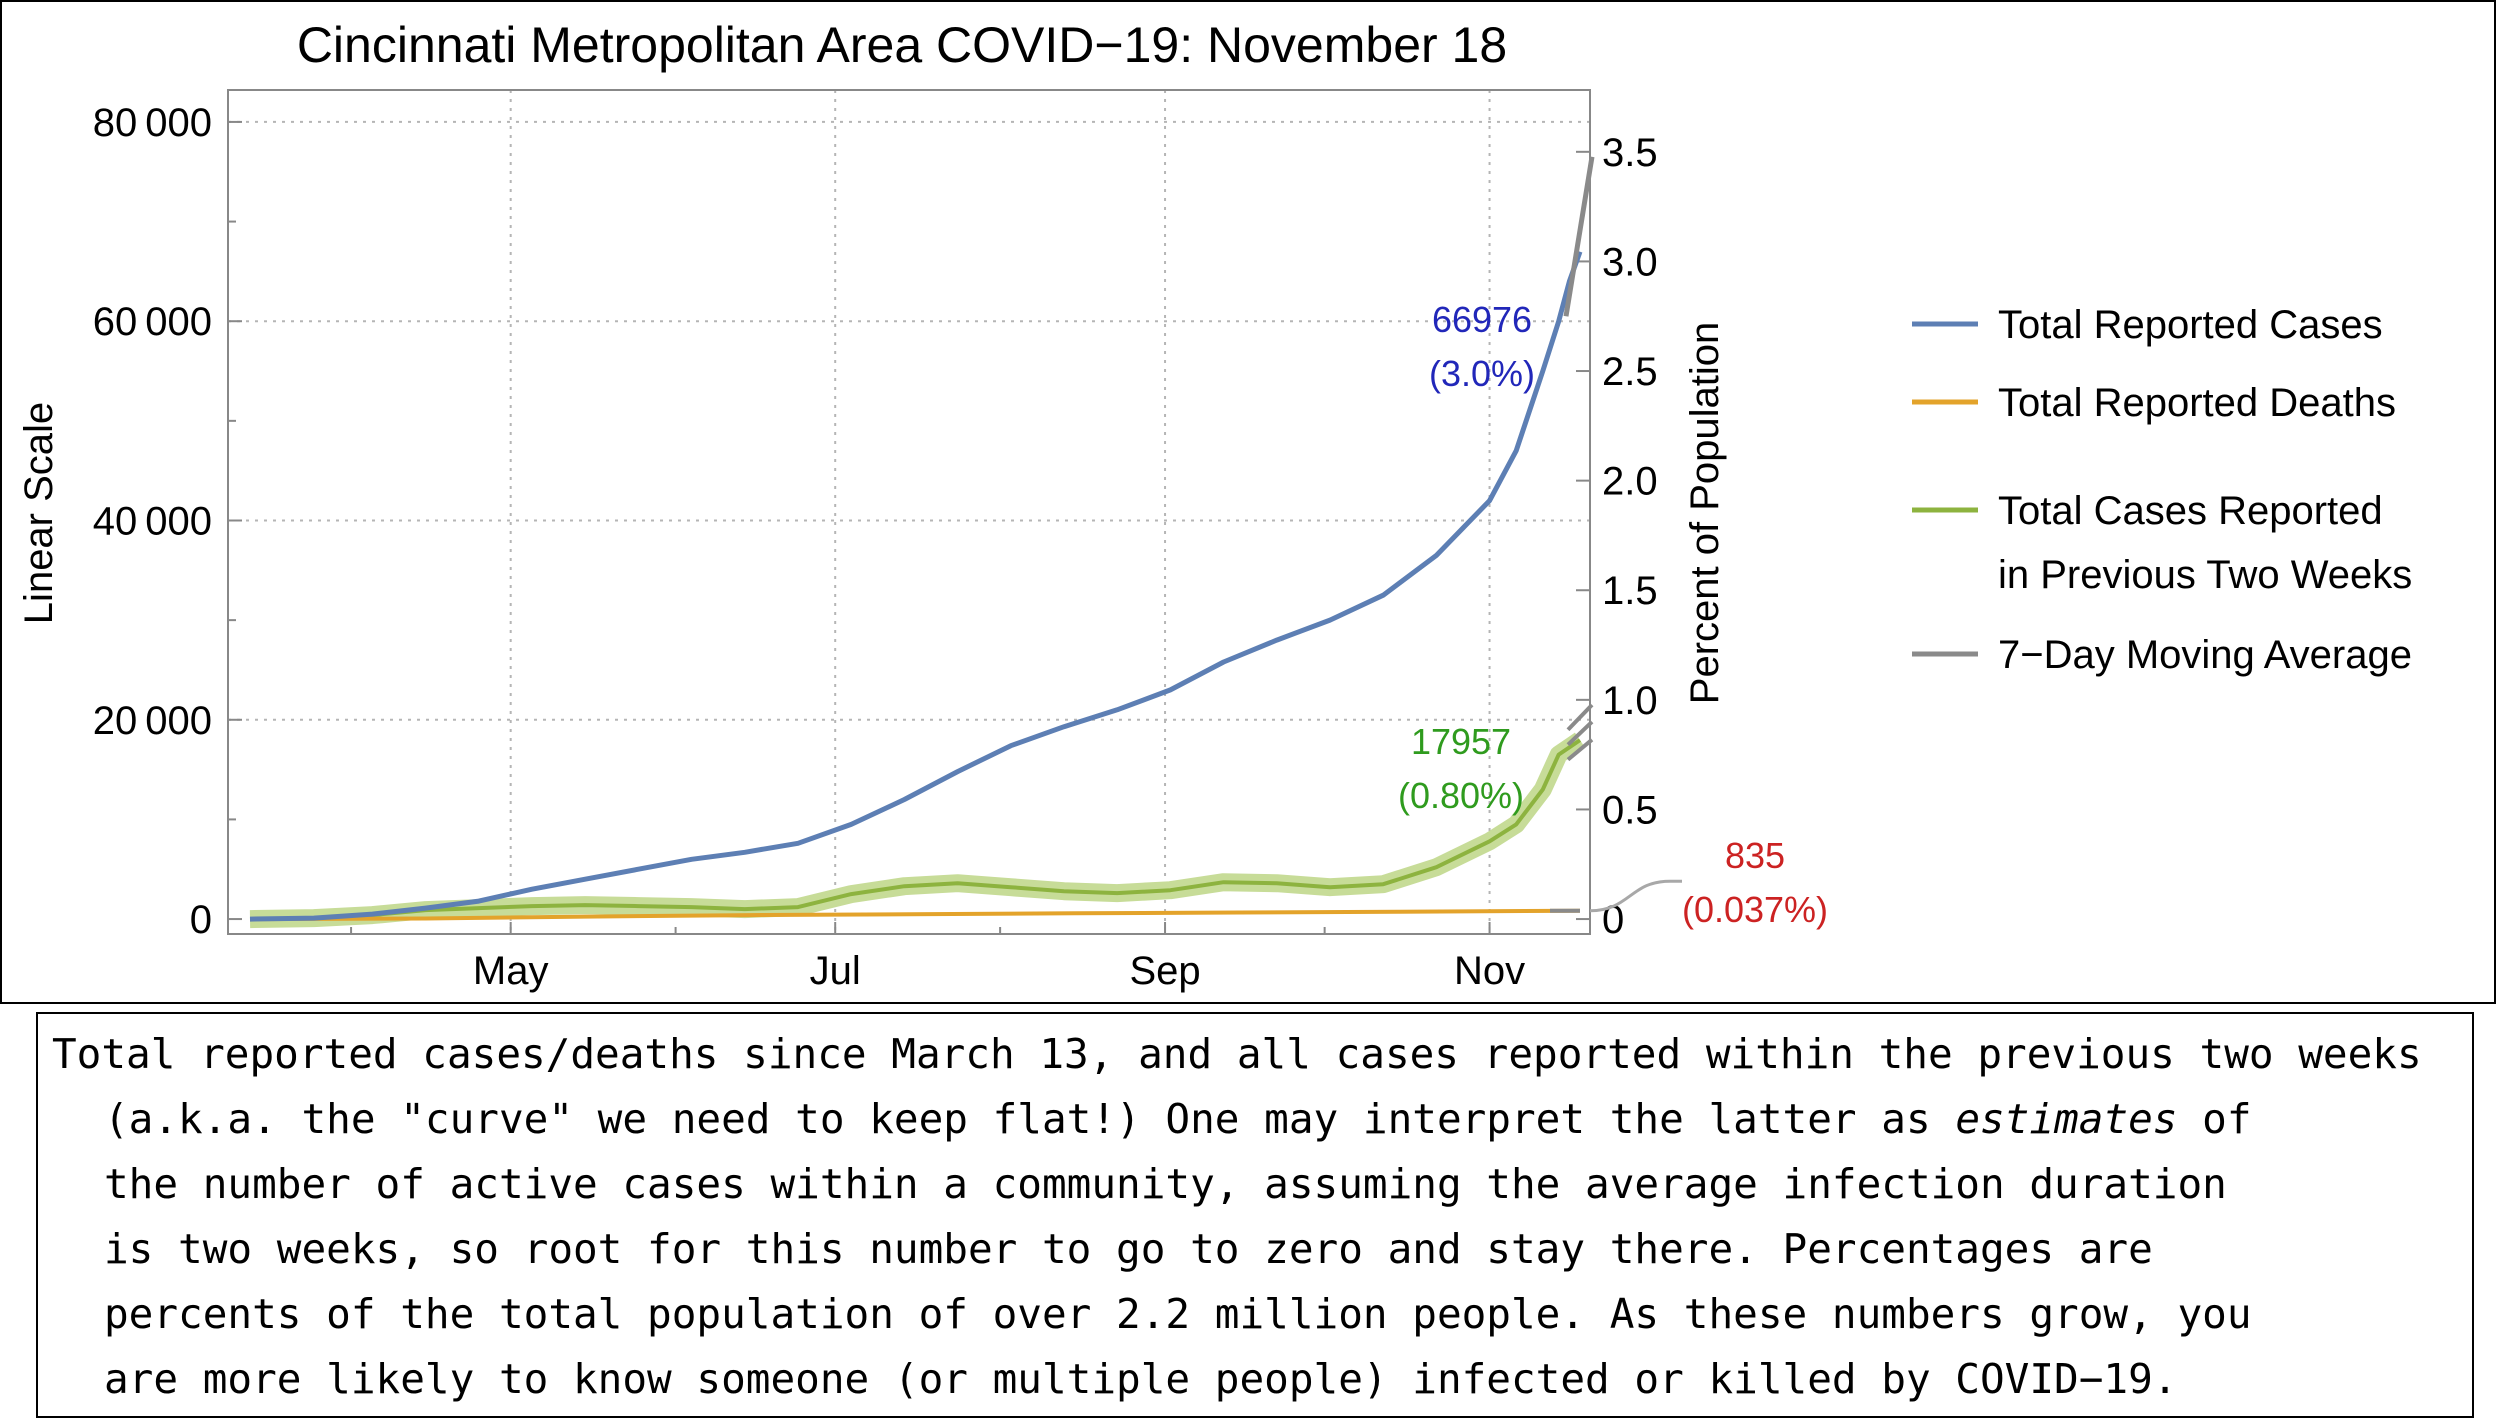  I want to click on x-tick-label: Jul, so click(835, 971).